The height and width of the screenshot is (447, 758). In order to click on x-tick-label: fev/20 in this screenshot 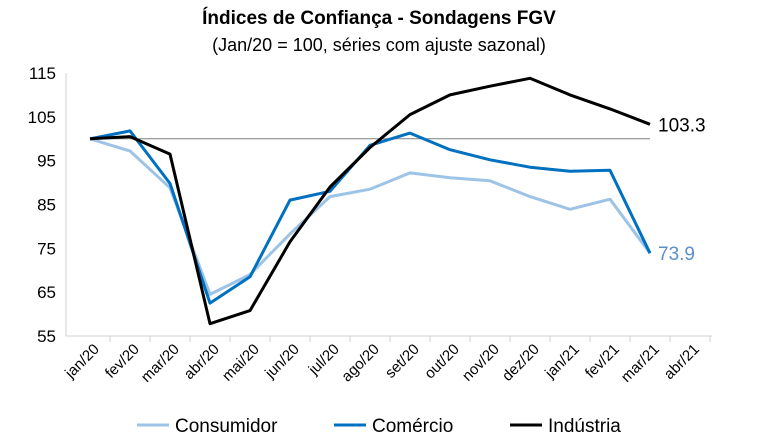, I will do `click(122, 361)`.